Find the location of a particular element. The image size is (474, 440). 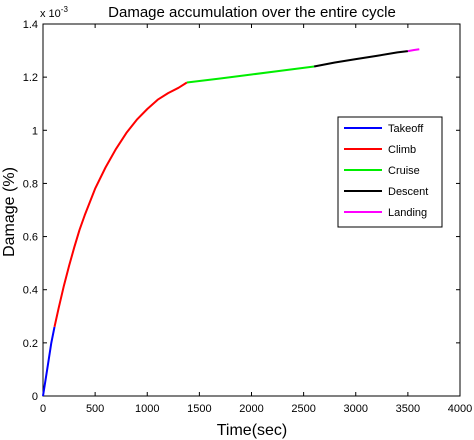

legend-label-climb: Climb is located at coordinates (402, 150).